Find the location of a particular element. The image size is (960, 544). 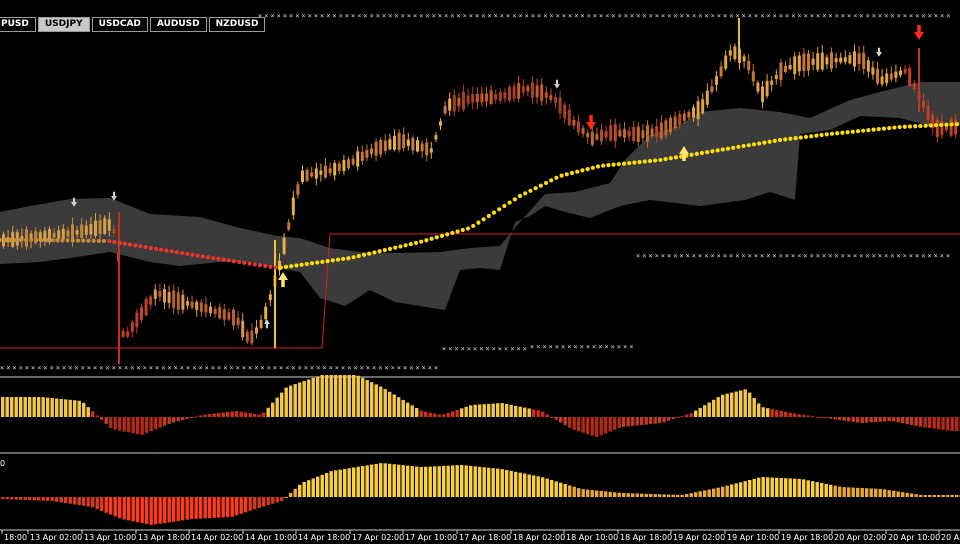

time-label: 13 Apr 10:00 is located at coordinates (110, 537).